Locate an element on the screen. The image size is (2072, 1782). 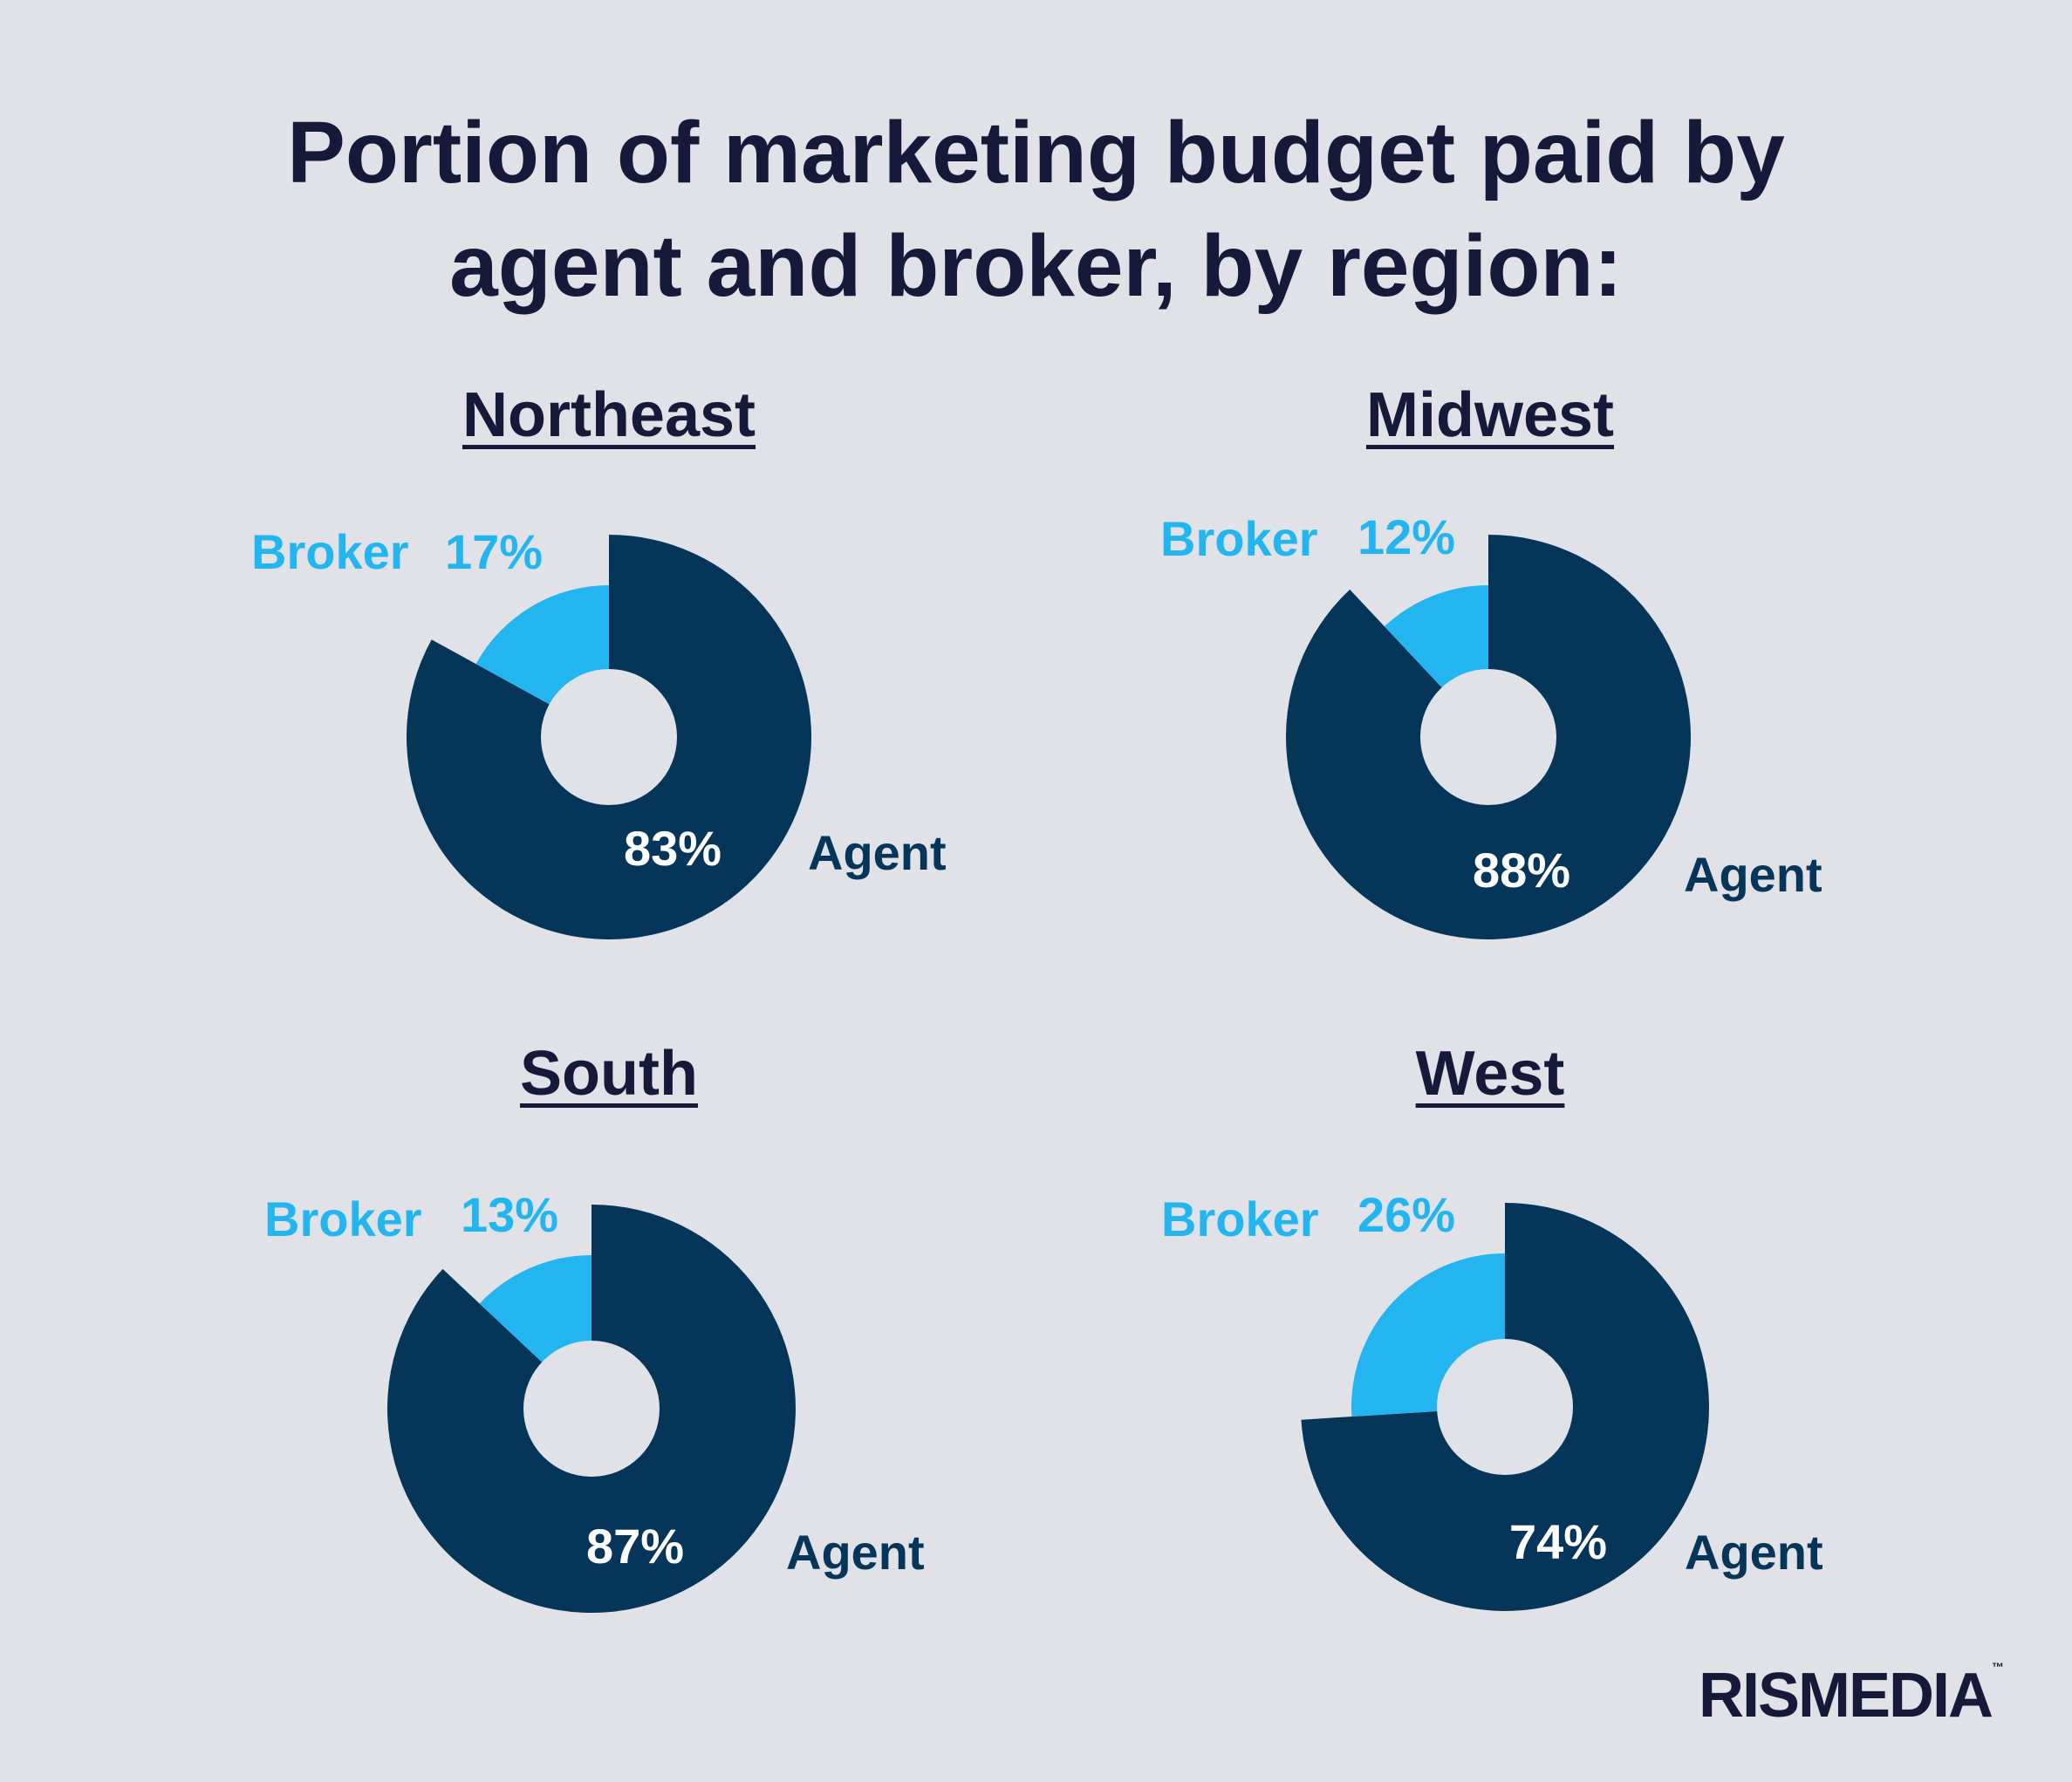
broker-value-label: 26% is located at coordinates (1407, 1214).